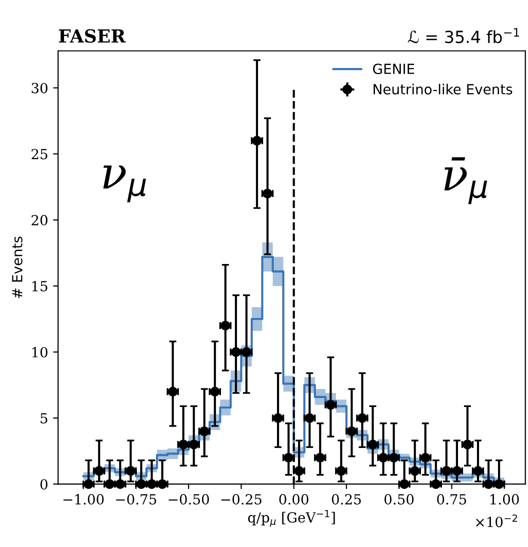 The width and height of the screenshot is (528, 547). Describe the element at coordinates (496, 521) in the screenshot. I see `text: ×10$^{−2}$` at that location.